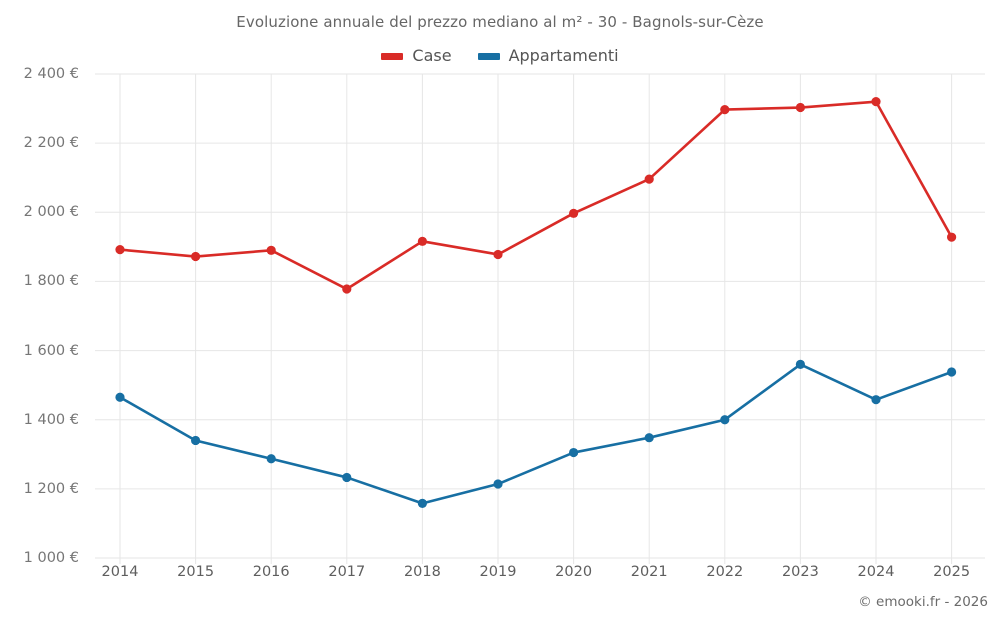 This screenshot has width=1000, height=625. What do you see at coordinates (347, 572) in the screenshot?
I see `x-axis-tick-label: 2017` at bounding box center [347, 572].